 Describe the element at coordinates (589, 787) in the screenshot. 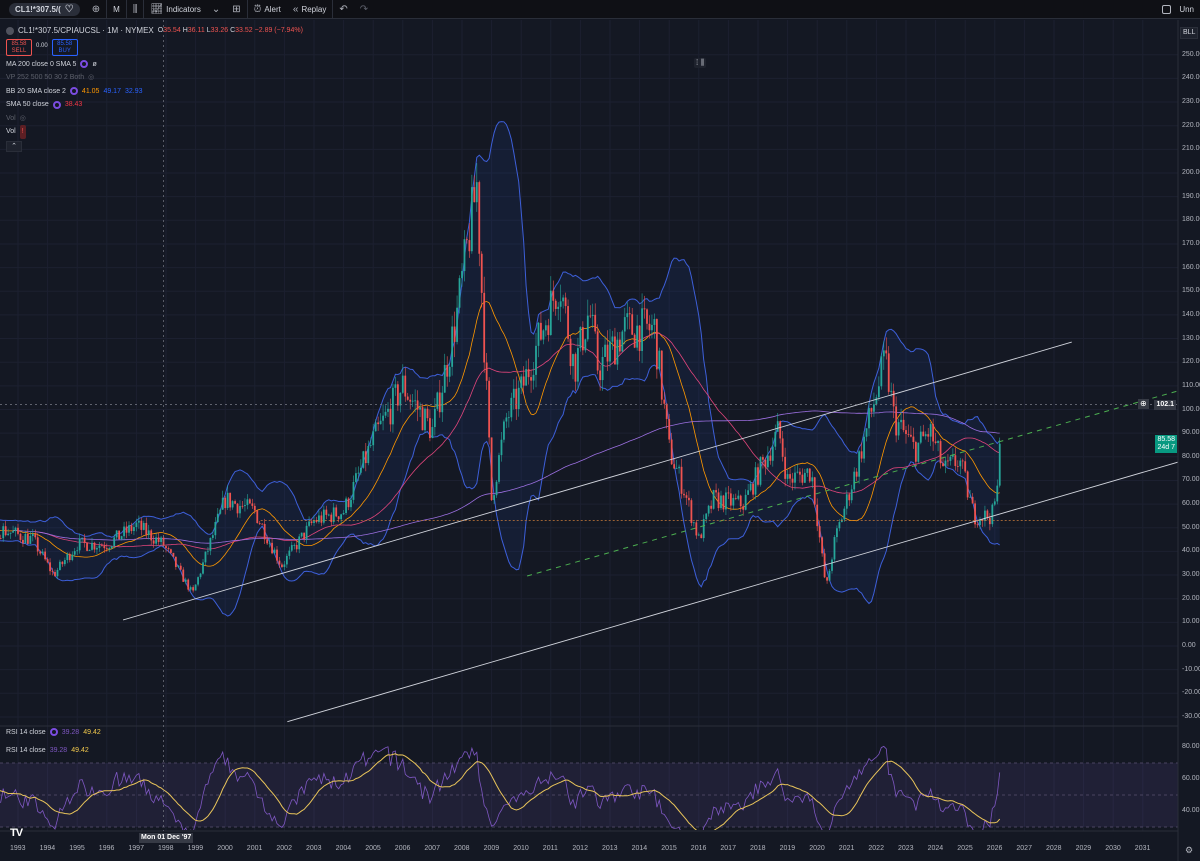

I see `rsi-pane` at that location.